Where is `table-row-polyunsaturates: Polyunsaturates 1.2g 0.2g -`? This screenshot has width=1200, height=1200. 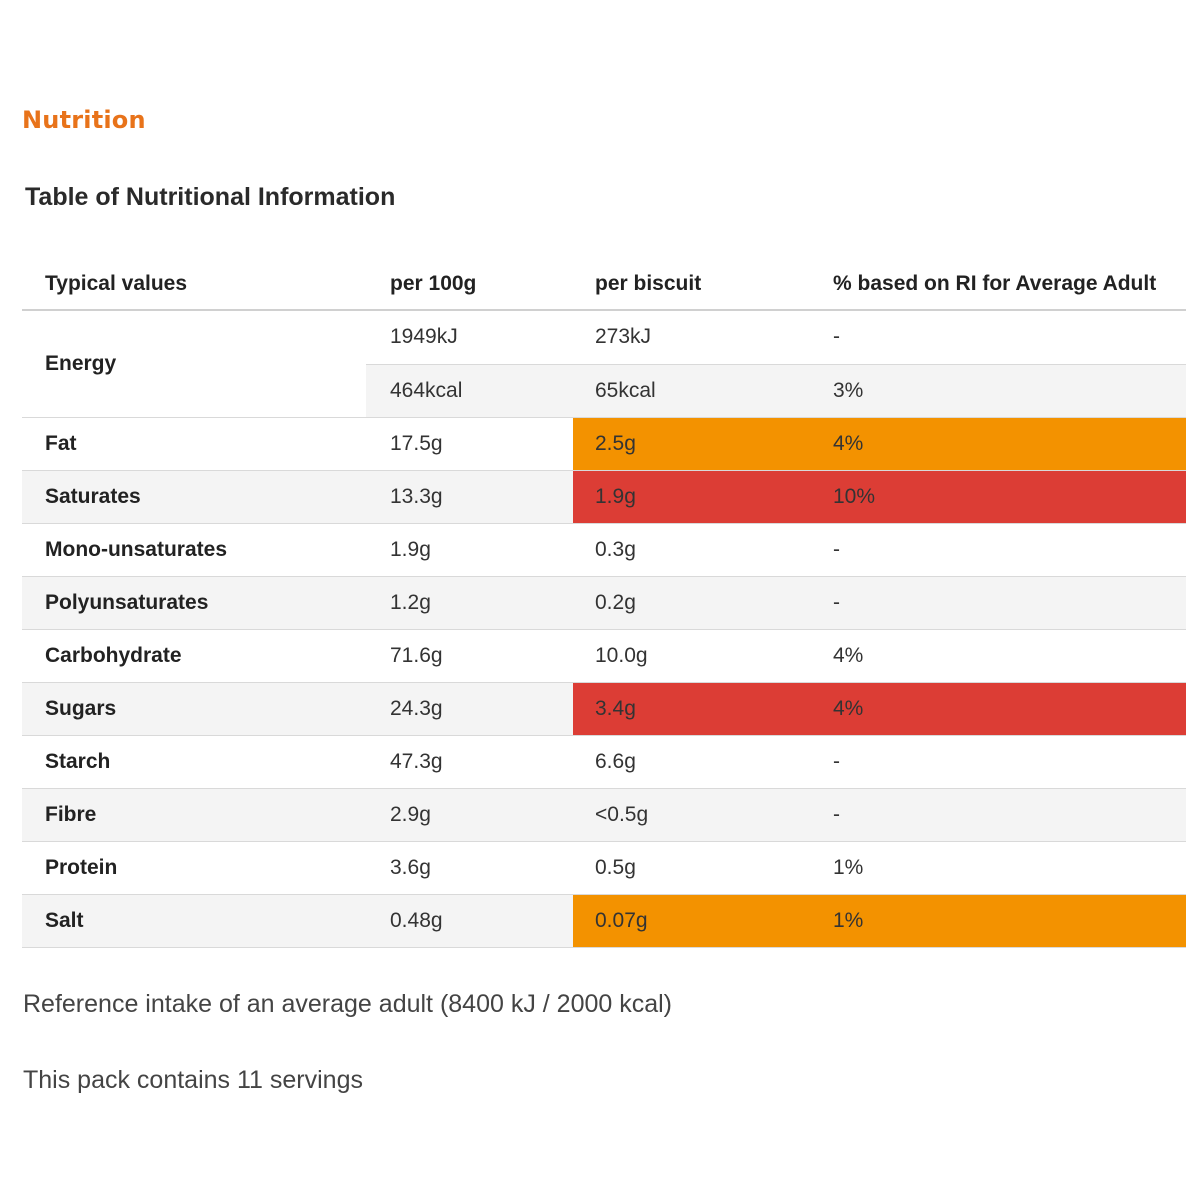
table-row-polyunsaturates: Polyunsaturates 1.2g 0.2g - is located at coordinates (604, 603).